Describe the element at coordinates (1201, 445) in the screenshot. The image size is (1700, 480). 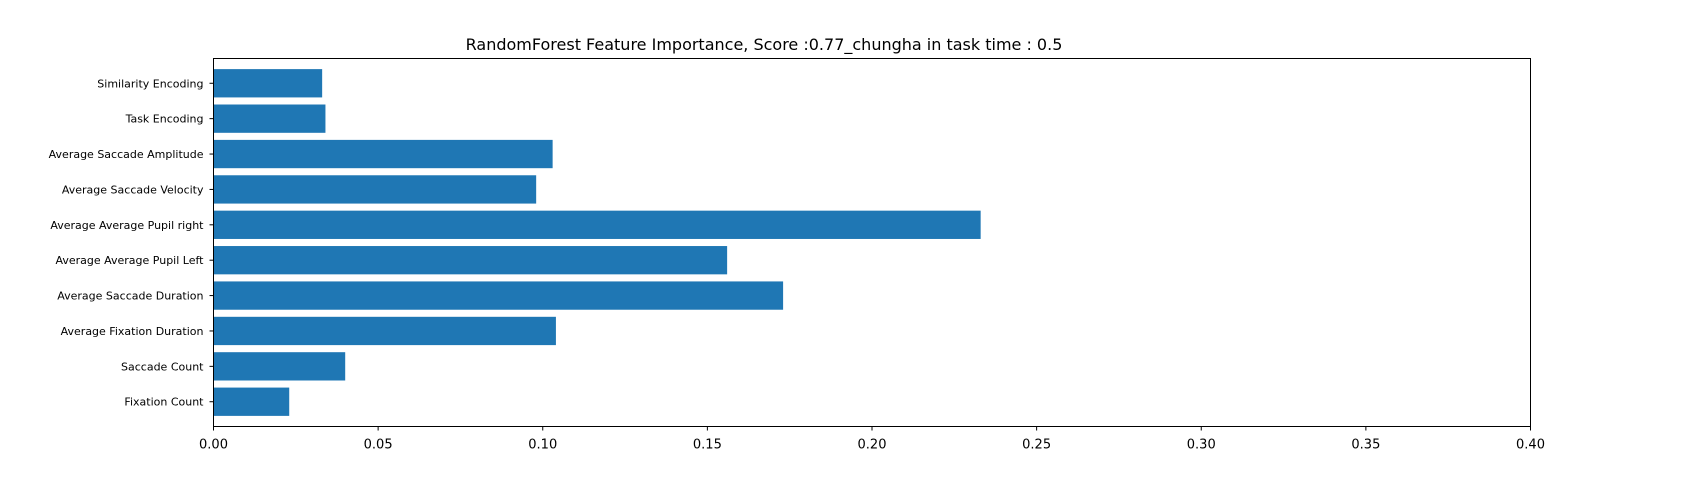
I see `x-tick-label: 0.30` at that location.